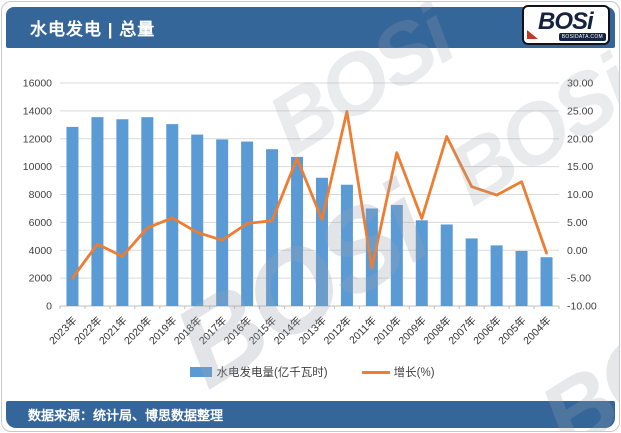 This screenshot has height=433, width=621. Describe the element at coordinates (49, 307) in the screenshot. I see `left-axis-tick-label: 0` at that location.